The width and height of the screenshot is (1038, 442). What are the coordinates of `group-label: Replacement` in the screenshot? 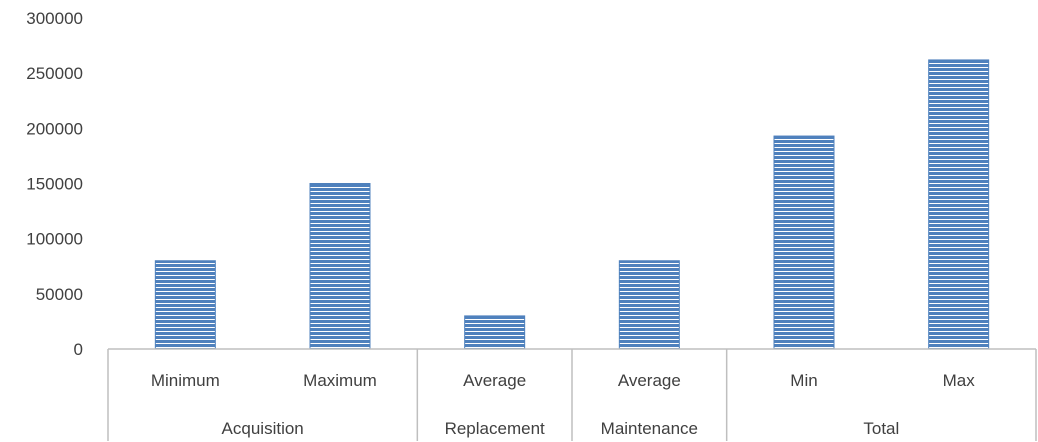 It's located at (495, 428).